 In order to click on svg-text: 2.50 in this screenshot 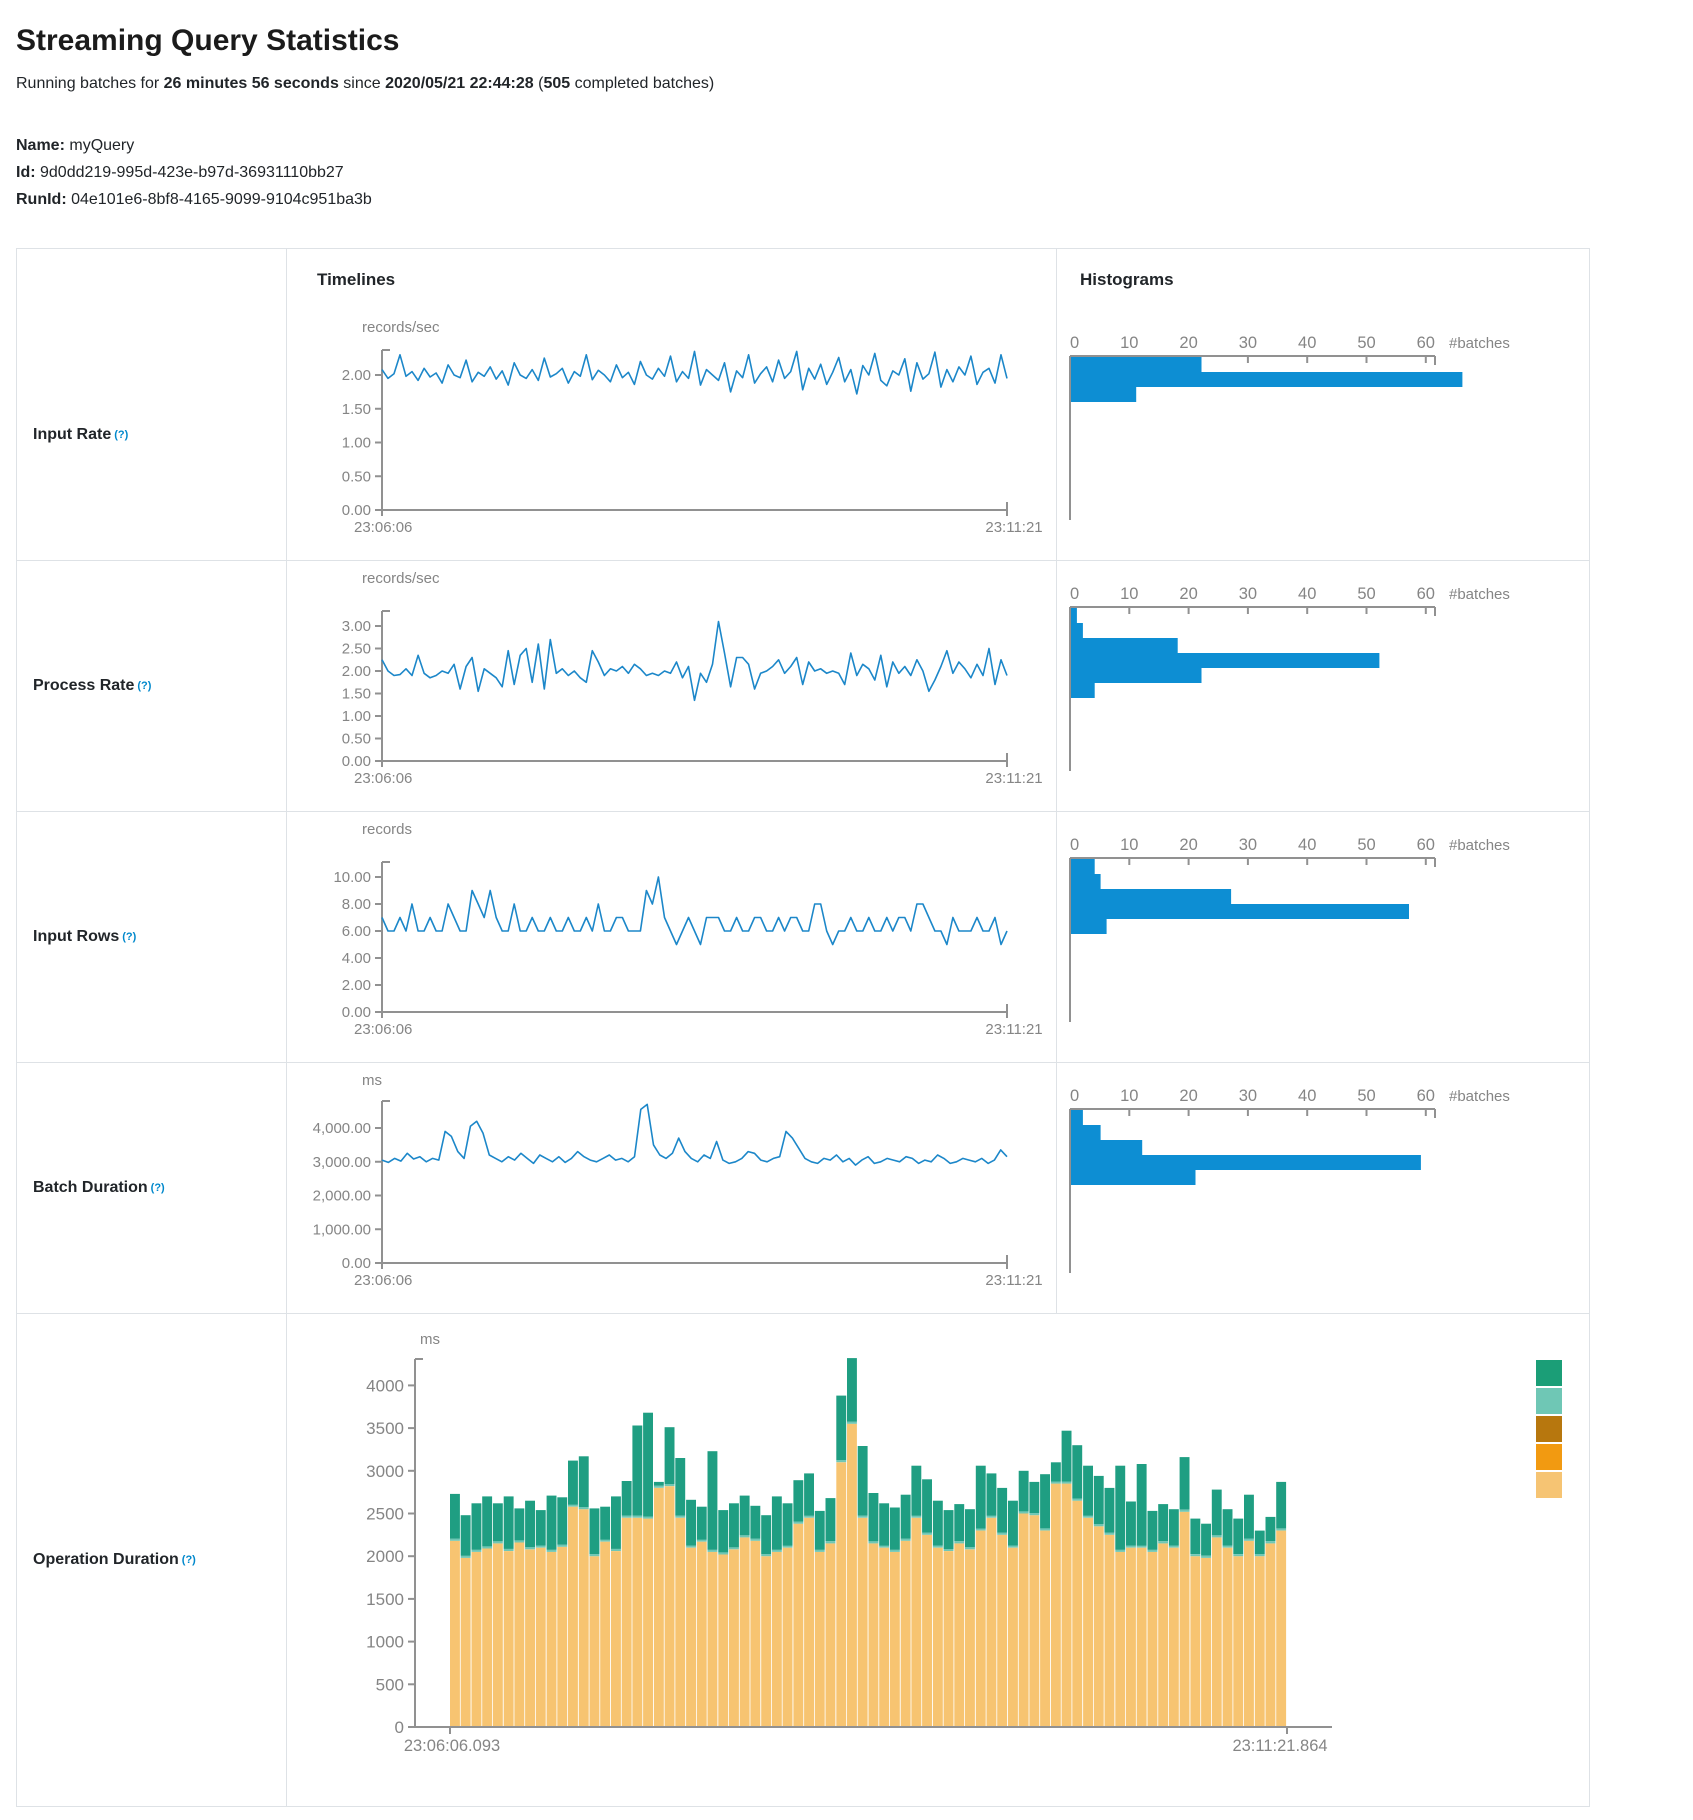, I will do `click(356, 649)`.